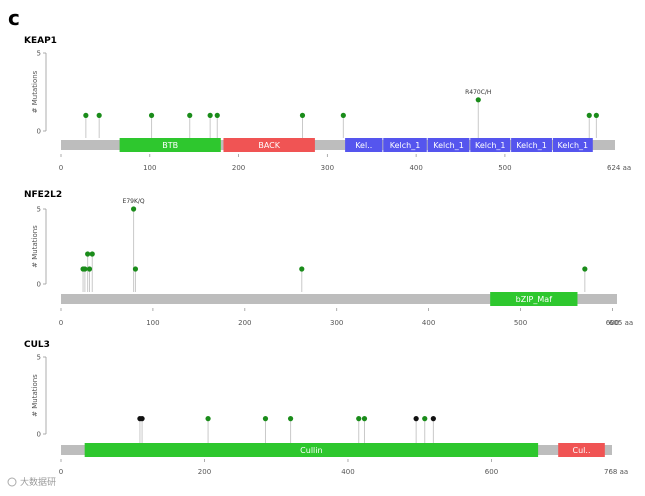 This screenshot has height=496, width=645. Describe the element at coordinates (40, 41) in the screenshot. I see `gene-name: KEAP1` at that location.